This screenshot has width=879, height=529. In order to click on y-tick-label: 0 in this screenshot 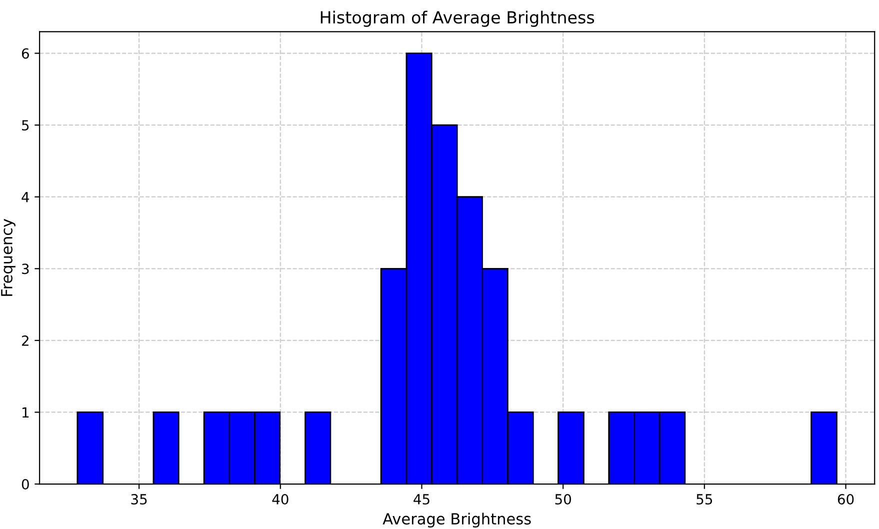, I will do `click(25, 484)`.